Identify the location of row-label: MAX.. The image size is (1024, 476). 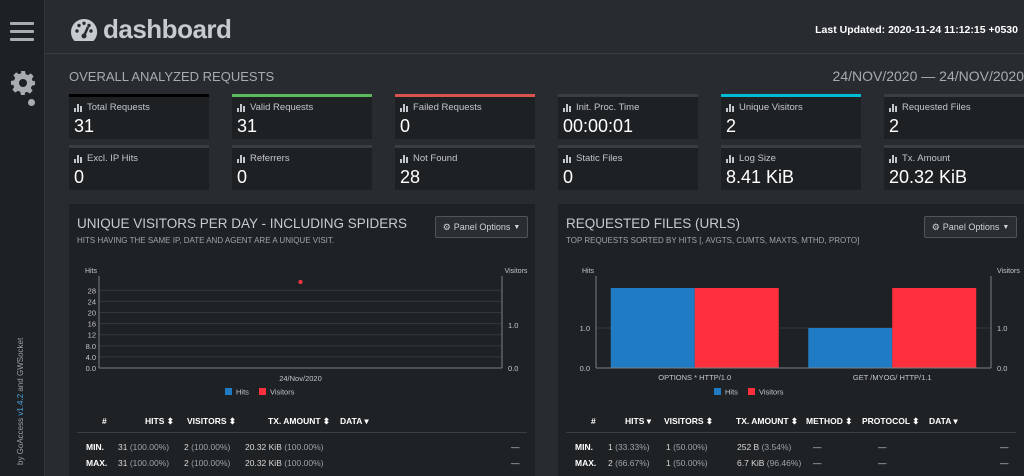
(97, 463).